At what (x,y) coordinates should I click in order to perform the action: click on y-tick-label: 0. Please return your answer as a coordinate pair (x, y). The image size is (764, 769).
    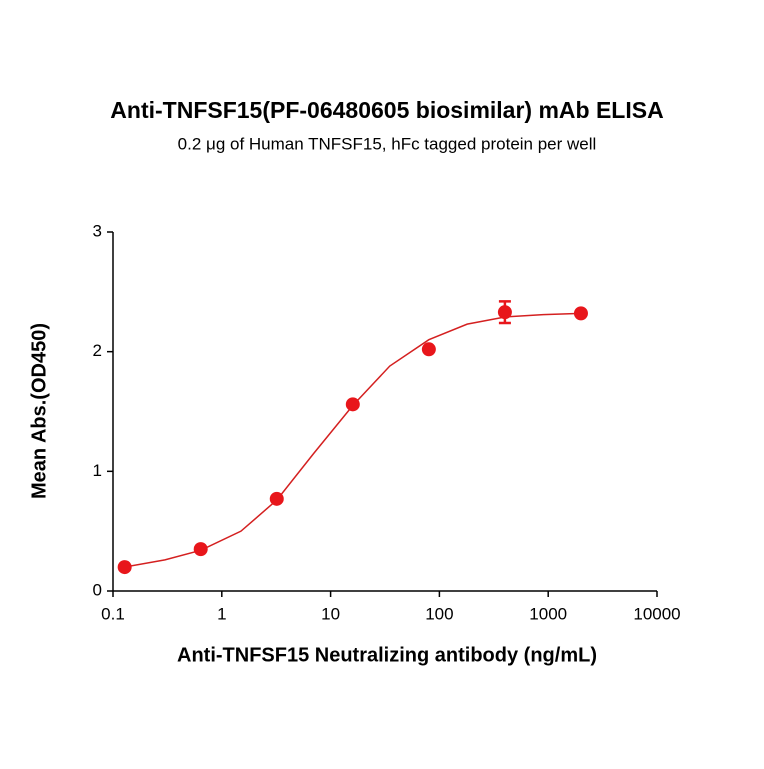
    Looking at the image, I should click on (97, 589).